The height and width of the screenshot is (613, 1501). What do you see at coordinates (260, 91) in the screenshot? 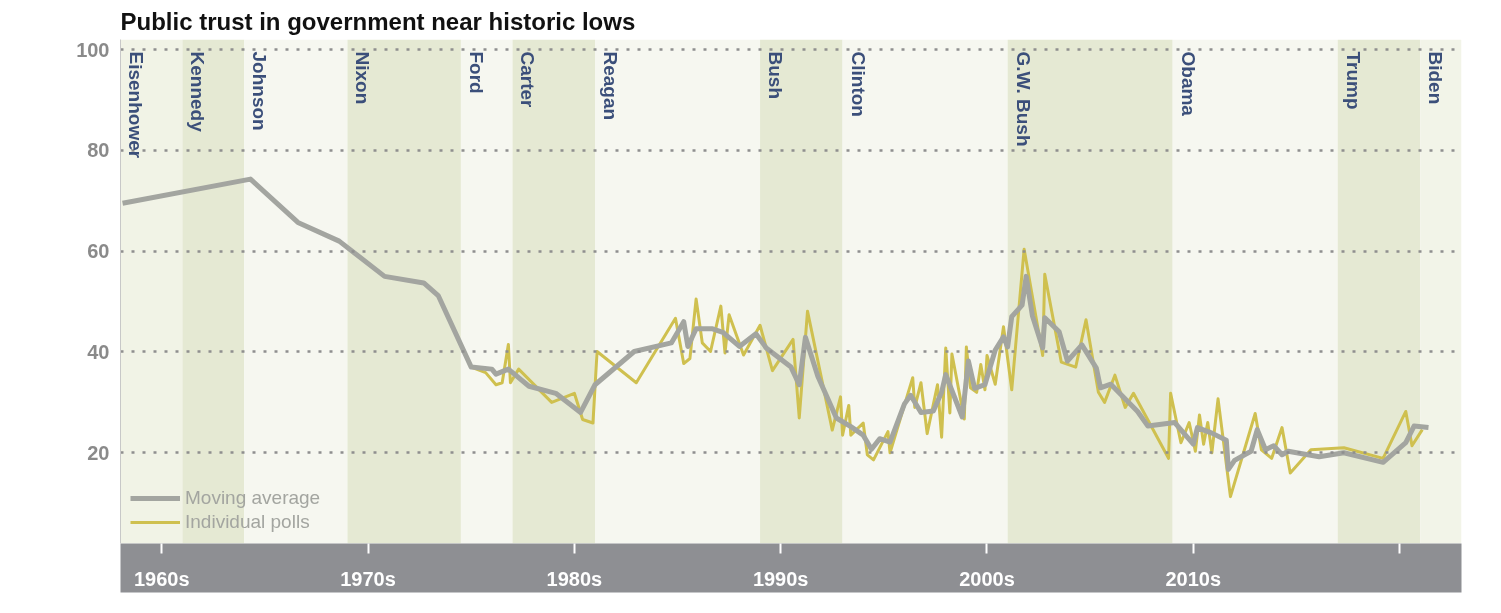
I see `band-label: Johnson` at bounding box center [260, 91].